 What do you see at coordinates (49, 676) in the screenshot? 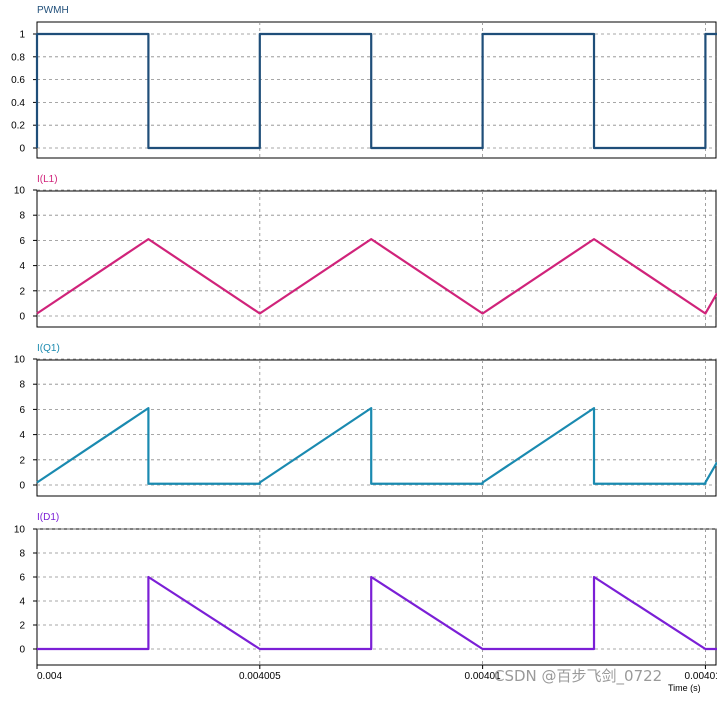
I see `x-tick-label: 0.004` at bounding box center [49, 676].